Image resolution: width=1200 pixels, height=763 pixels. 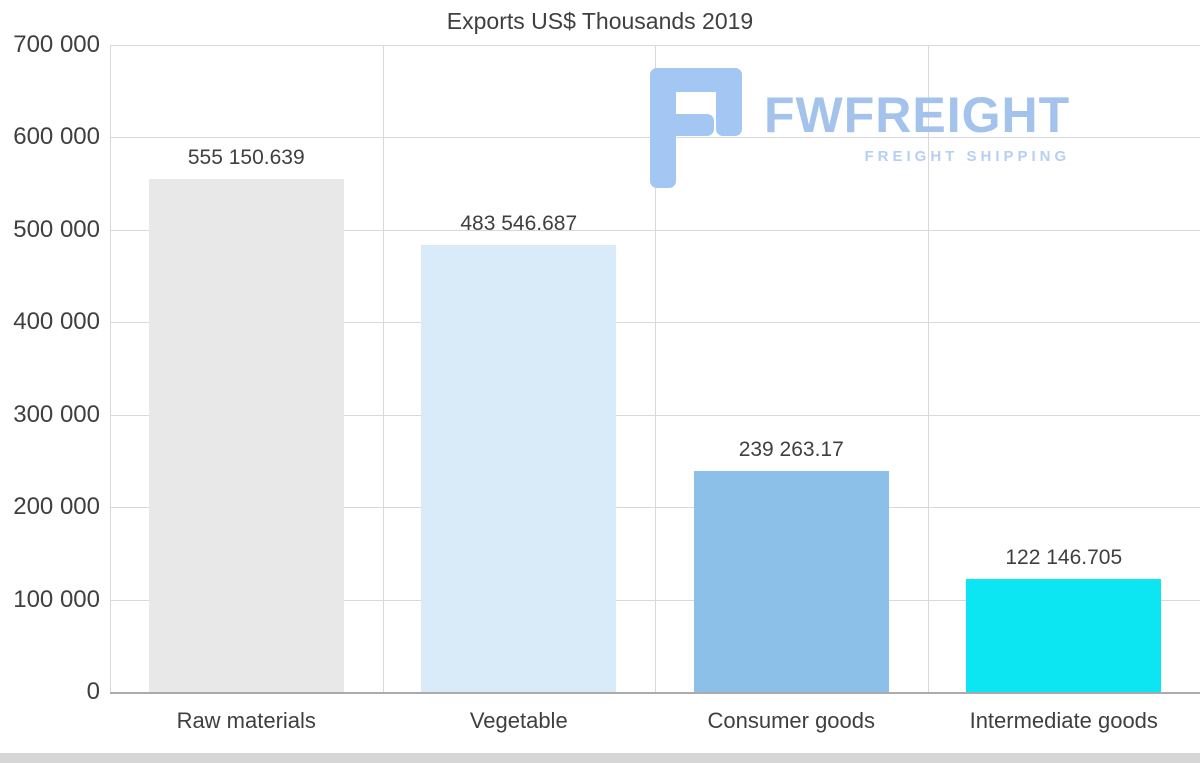 I want to click on category-label-vegetable: Vegetable, so click(x=518, y=720).